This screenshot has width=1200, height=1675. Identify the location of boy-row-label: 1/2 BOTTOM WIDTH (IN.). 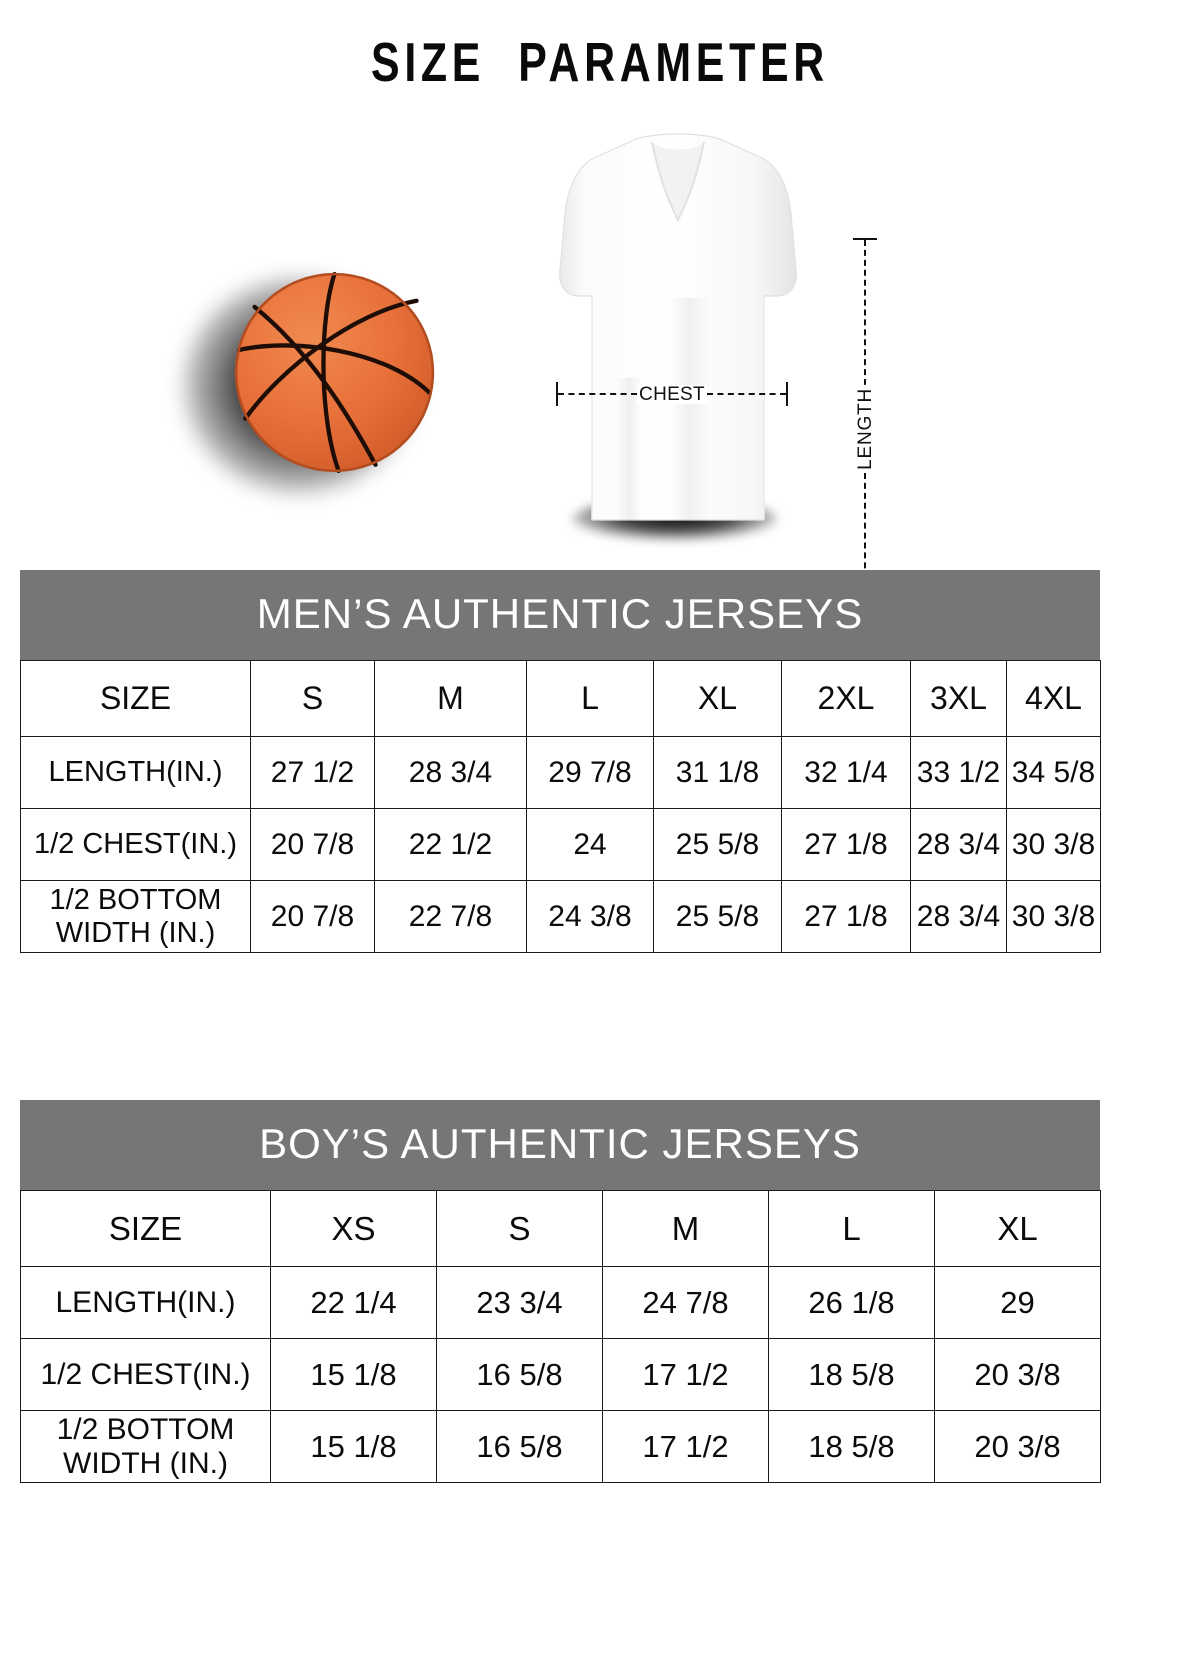
(145, 1446).